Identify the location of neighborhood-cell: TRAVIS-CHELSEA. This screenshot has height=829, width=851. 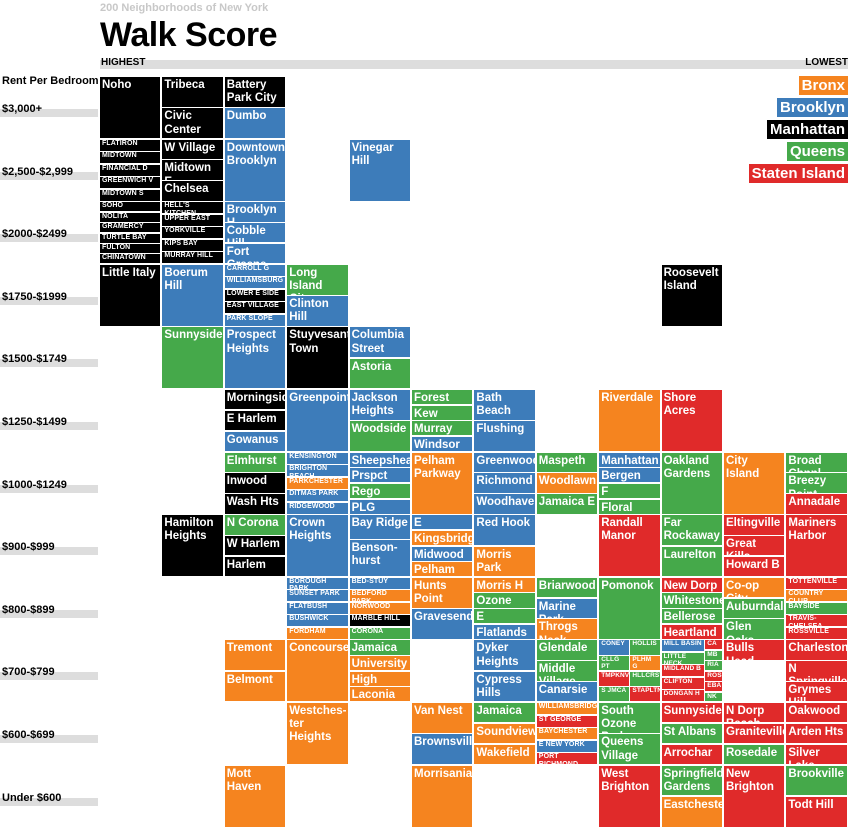
(816, 621).